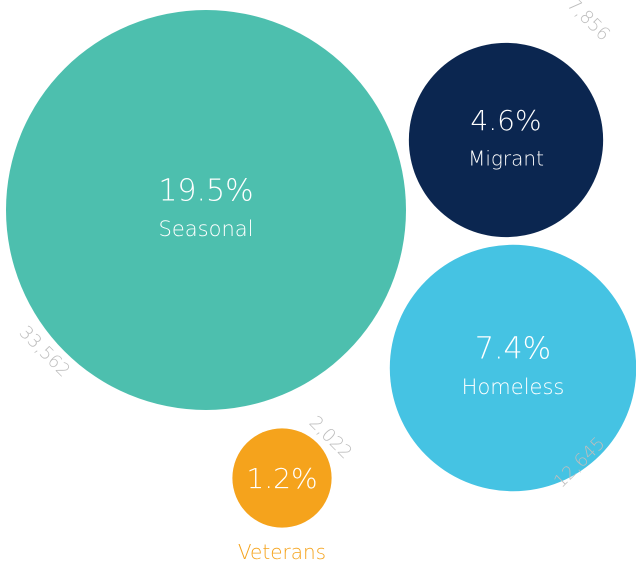 Image resolution: width=636 pixels, height=568 pixels. I want to click on value-label: 1.2%, so click(281, 478).